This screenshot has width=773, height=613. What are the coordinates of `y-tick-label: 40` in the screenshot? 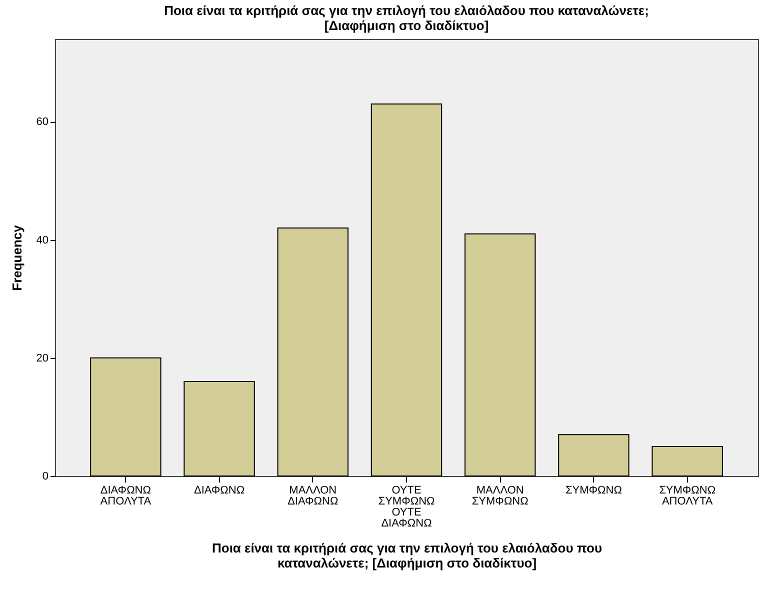 It's located at (42, 240).